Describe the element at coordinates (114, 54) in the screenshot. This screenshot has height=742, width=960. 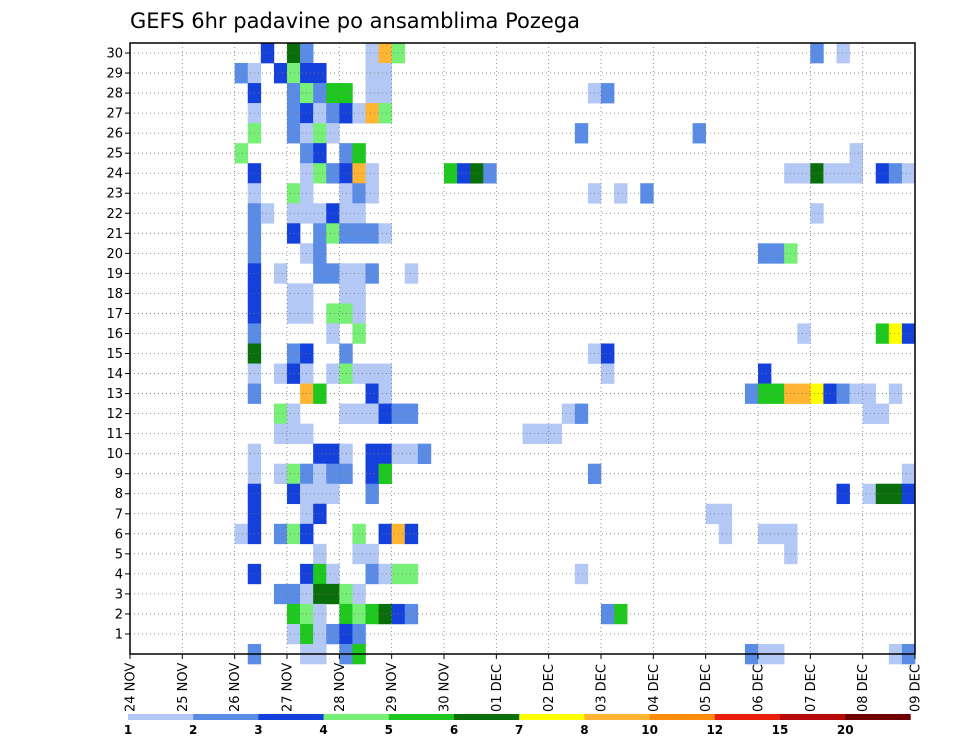
I see `y-tick-label: 30` at that location.